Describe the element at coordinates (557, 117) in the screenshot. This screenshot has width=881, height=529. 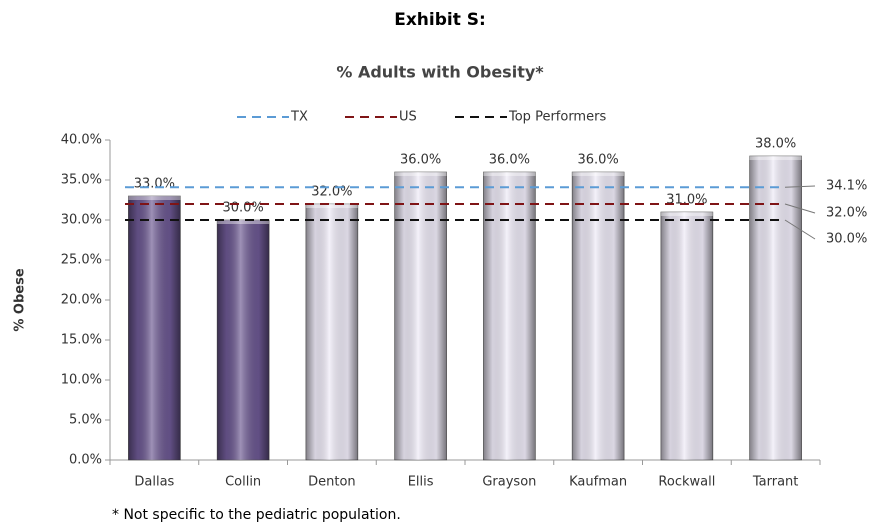
I see `legend-label: Top Performers` at that location.